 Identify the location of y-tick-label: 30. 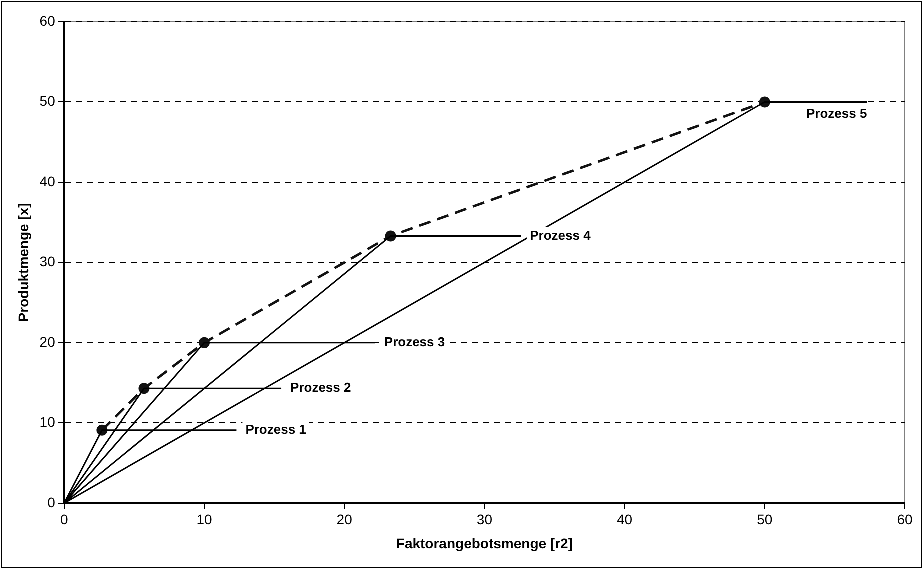
(48, 262).